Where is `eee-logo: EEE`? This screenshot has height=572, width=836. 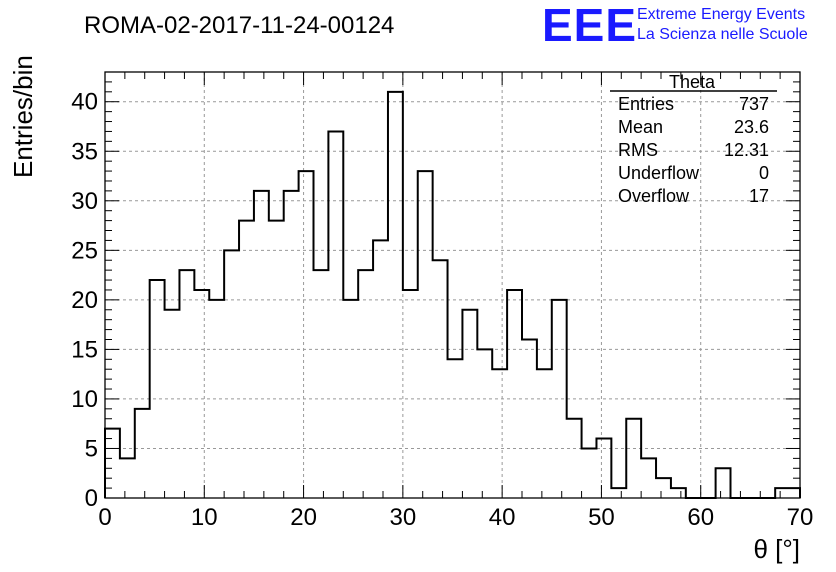 eee-logo: EEE is located at coordinates (589, 25).